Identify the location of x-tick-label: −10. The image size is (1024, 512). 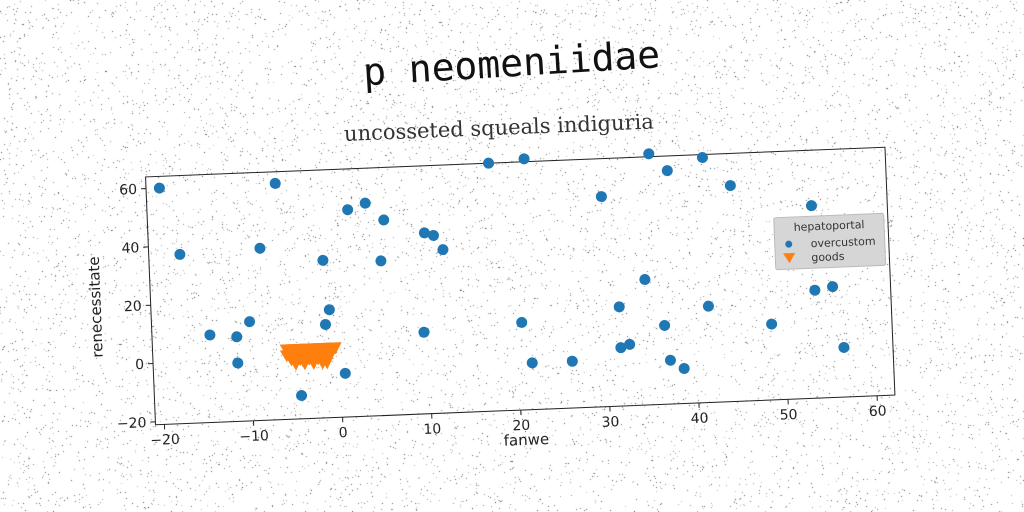
(254, 436).